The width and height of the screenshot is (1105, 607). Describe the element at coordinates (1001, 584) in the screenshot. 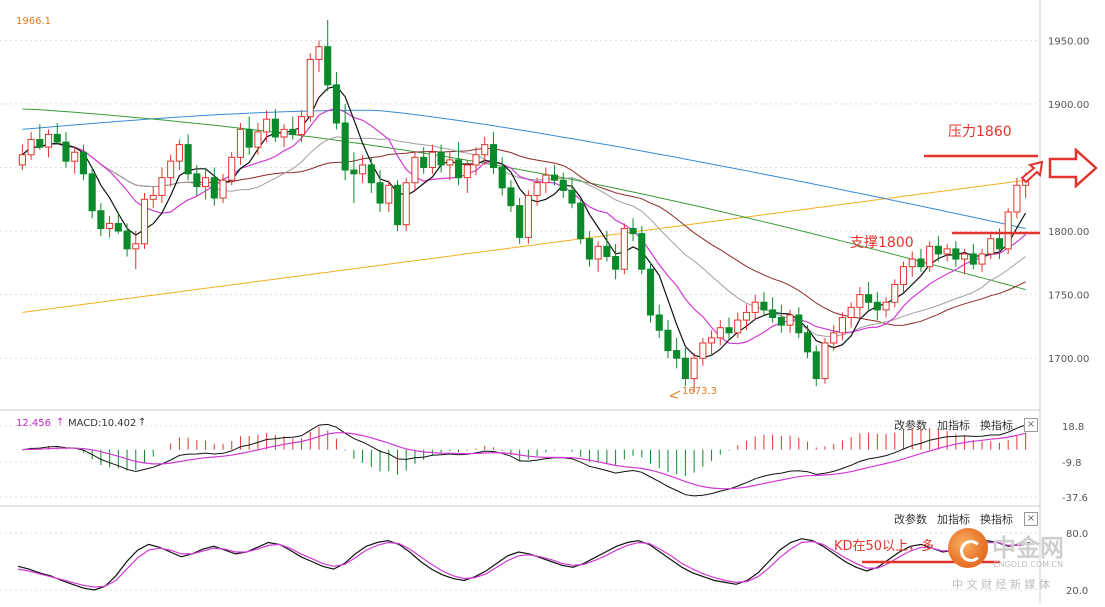

I see `watermark-tagline: 中 文 财 经 新 媒 体` at that location.